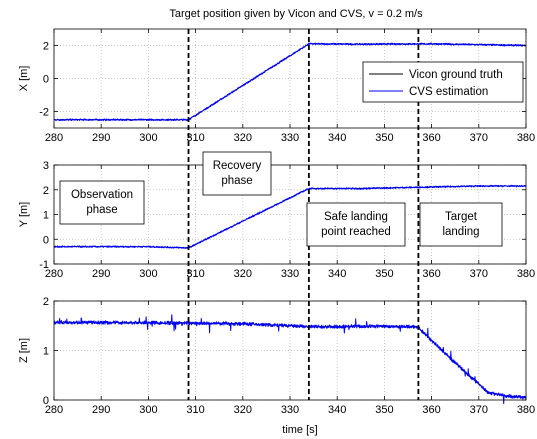 The image size is (537, 439). What do you see at coordinates (44, 265) in the screenshot?
I see `y-tick-label: -1` at bounding box center [44, 265].